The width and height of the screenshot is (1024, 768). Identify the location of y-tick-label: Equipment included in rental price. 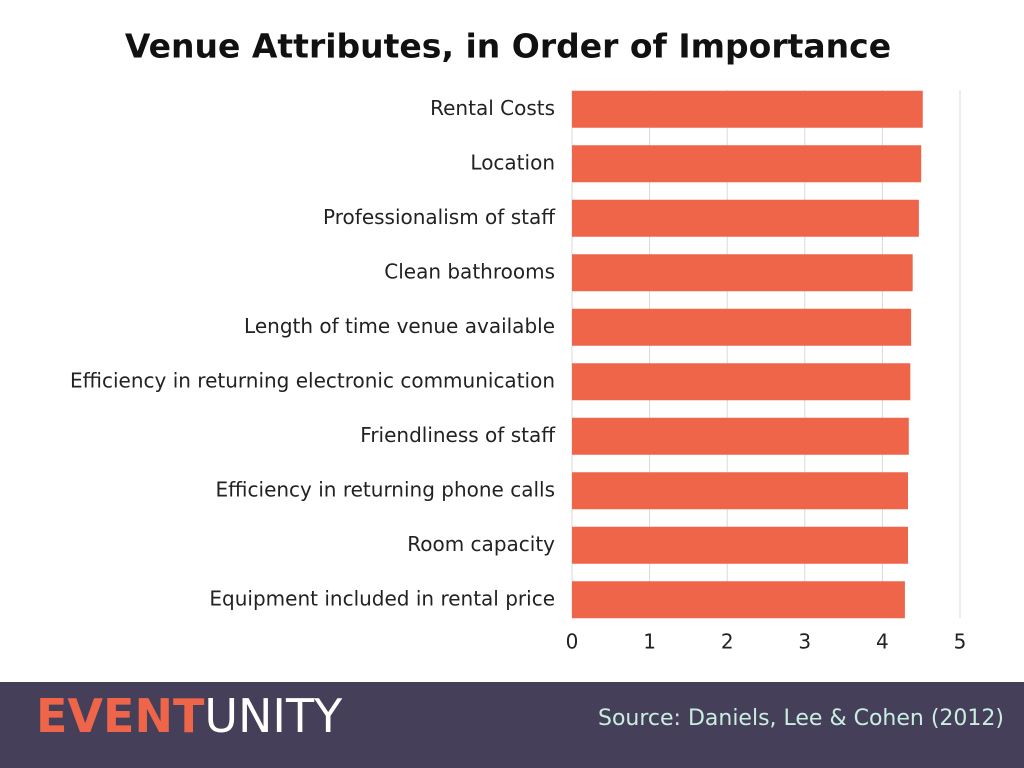
(382, 598).